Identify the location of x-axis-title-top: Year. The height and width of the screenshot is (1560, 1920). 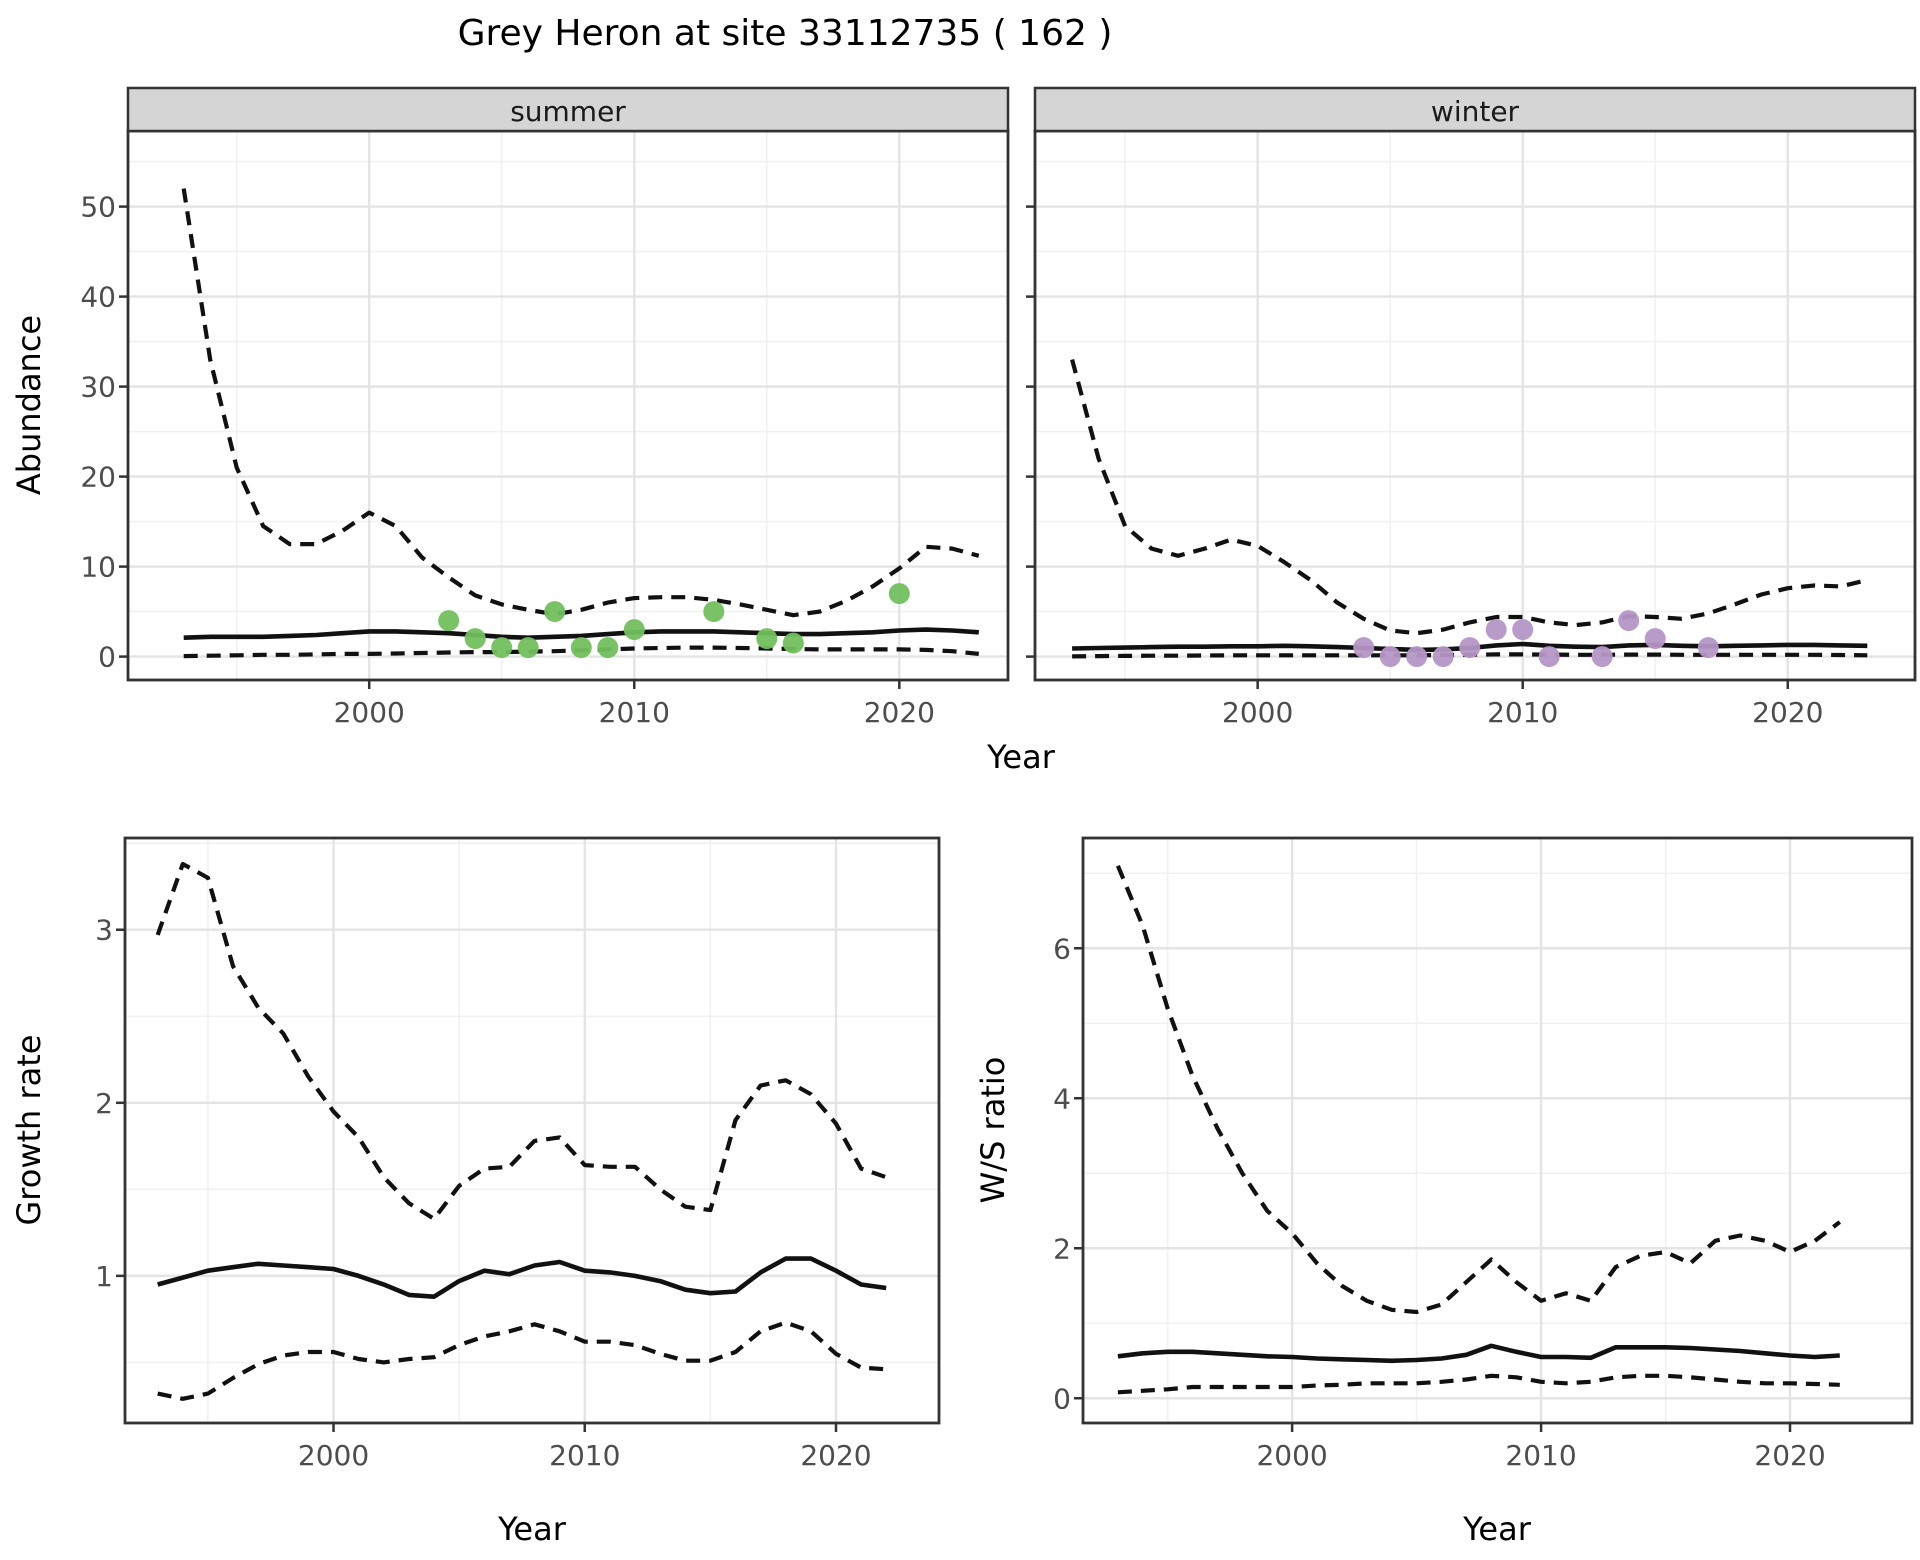
(1021, 757).